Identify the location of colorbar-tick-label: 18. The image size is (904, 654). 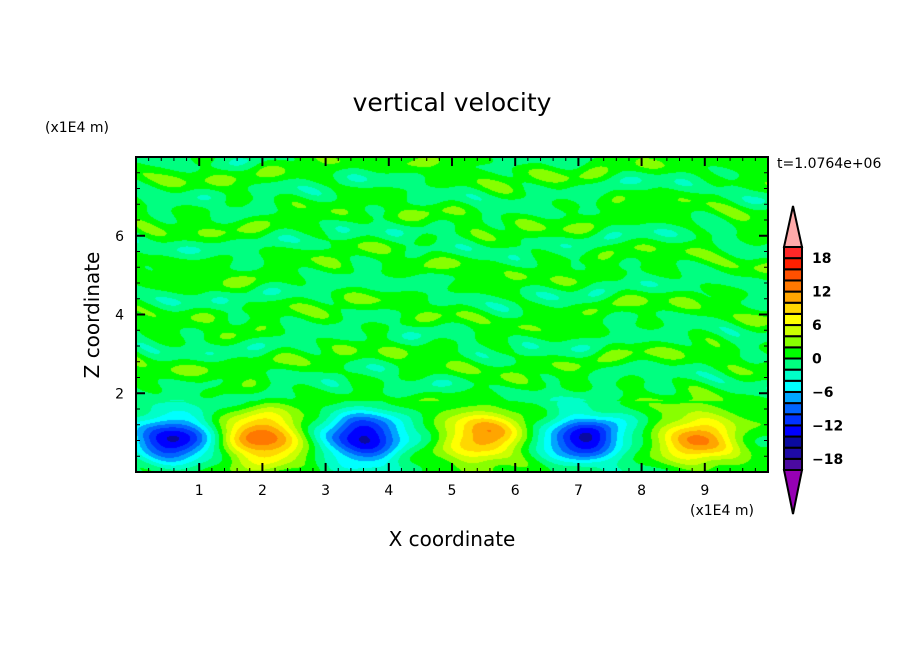
(821, 259).